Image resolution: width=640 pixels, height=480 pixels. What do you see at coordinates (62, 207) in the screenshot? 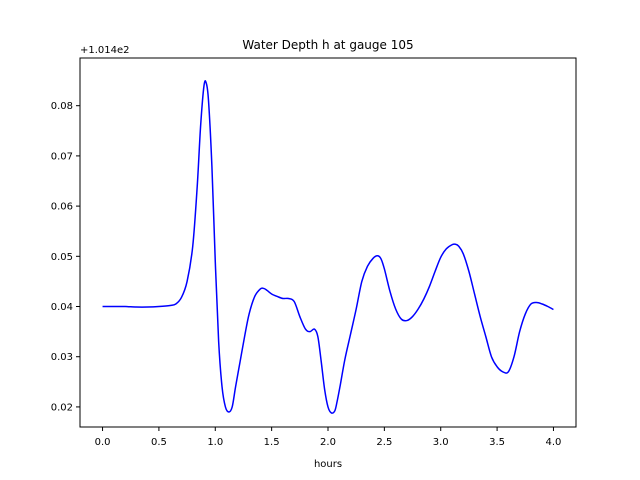
I see `y-tick-label: 0.06` at bounding box center [62, 207].